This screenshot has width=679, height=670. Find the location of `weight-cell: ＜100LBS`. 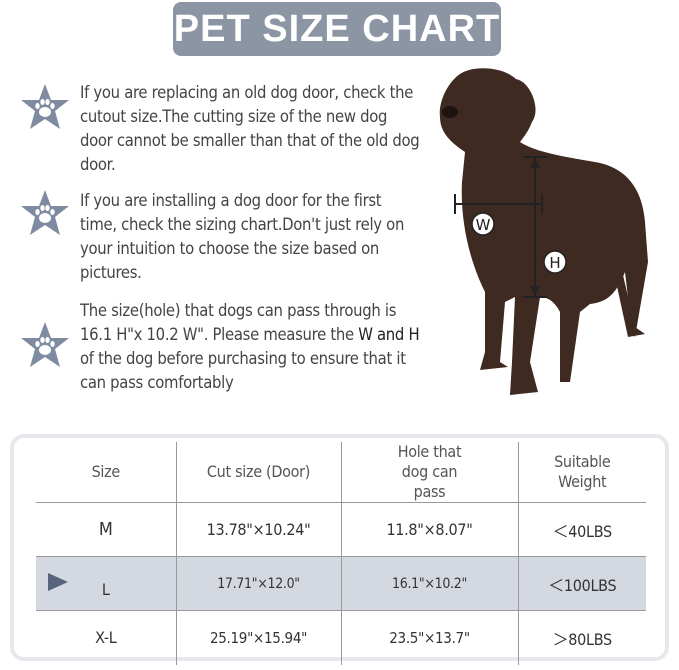

weight-cell: ＜100LBS is located at coordinates (581, 583).